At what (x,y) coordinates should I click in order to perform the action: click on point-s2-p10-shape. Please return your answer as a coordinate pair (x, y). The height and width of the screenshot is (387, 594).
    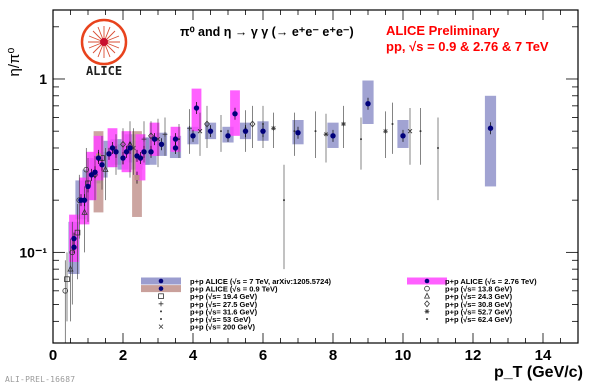
    Looking at the image, I should click on (235, 114).